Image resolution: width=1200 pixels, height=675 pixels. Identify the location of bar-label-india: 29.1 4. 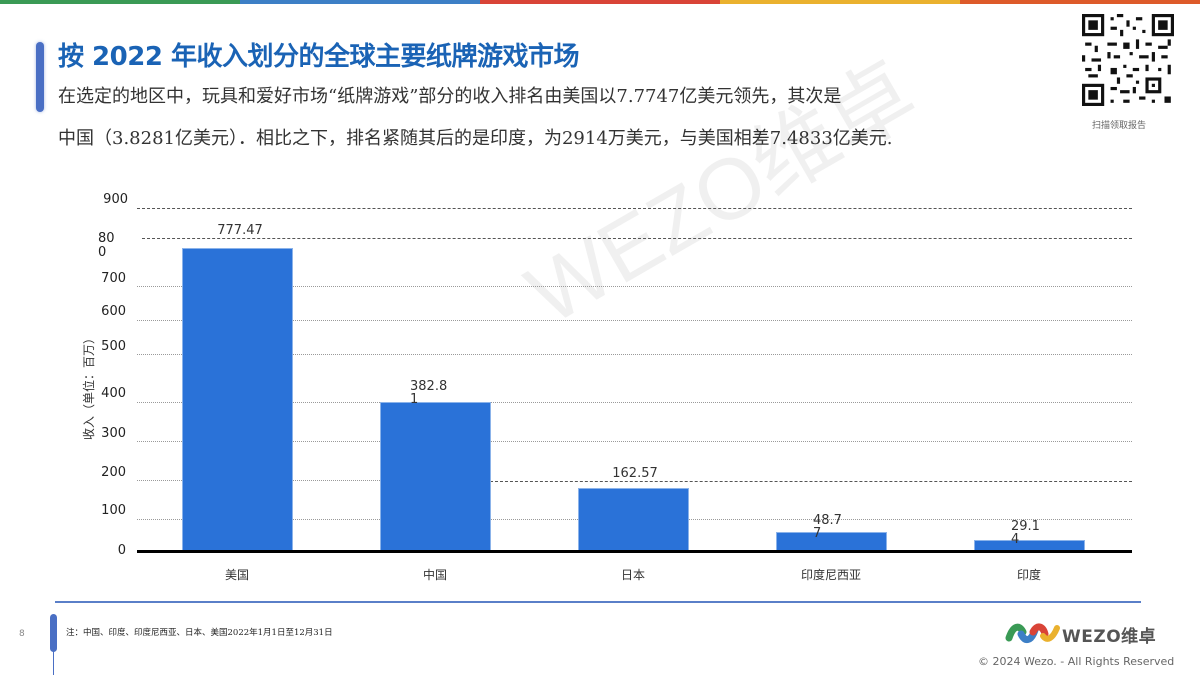
(1025, 533).